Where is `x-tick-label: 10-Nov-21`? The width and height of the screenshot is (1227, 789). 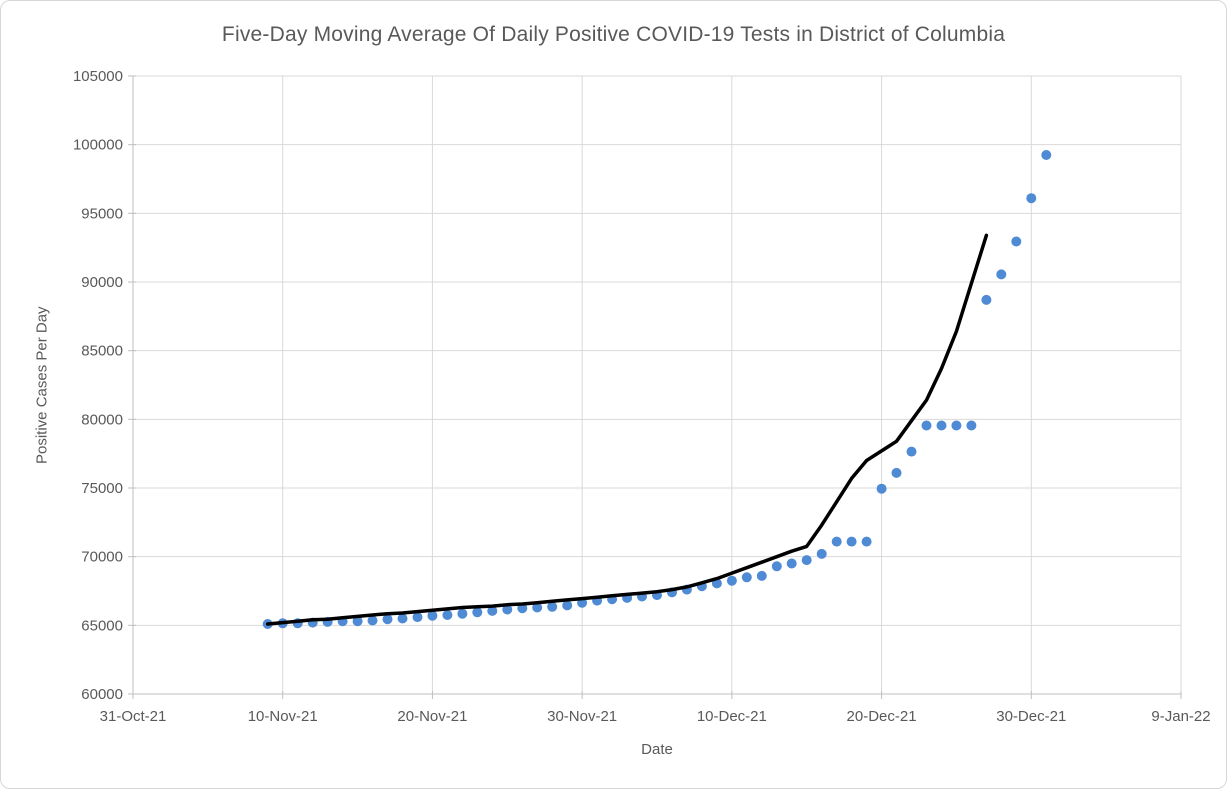 x-tick-label: 10-Nov-21 is located at coordinates (283, 716).